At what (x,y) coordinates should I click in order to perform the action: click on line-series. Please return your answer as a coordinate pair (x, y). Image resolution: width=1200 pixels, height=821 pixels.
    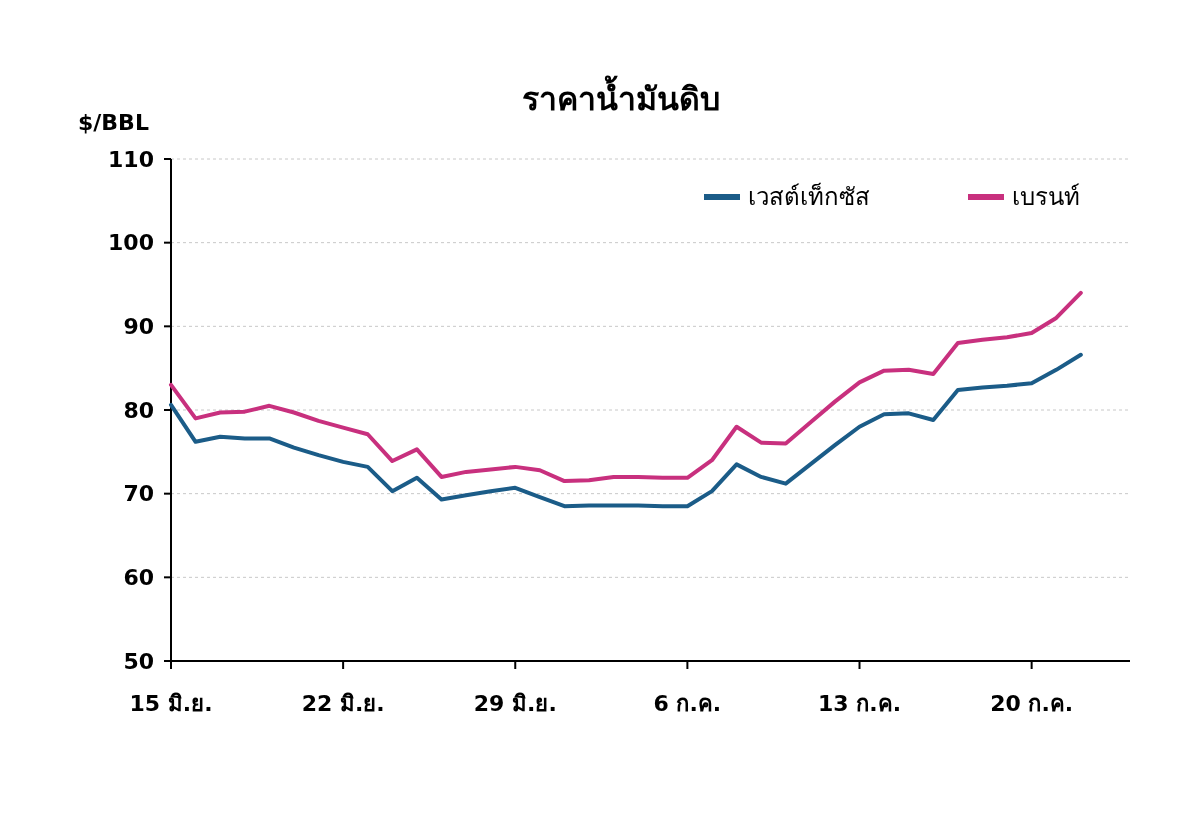
    Looking at the image, I should click on (626, 430).